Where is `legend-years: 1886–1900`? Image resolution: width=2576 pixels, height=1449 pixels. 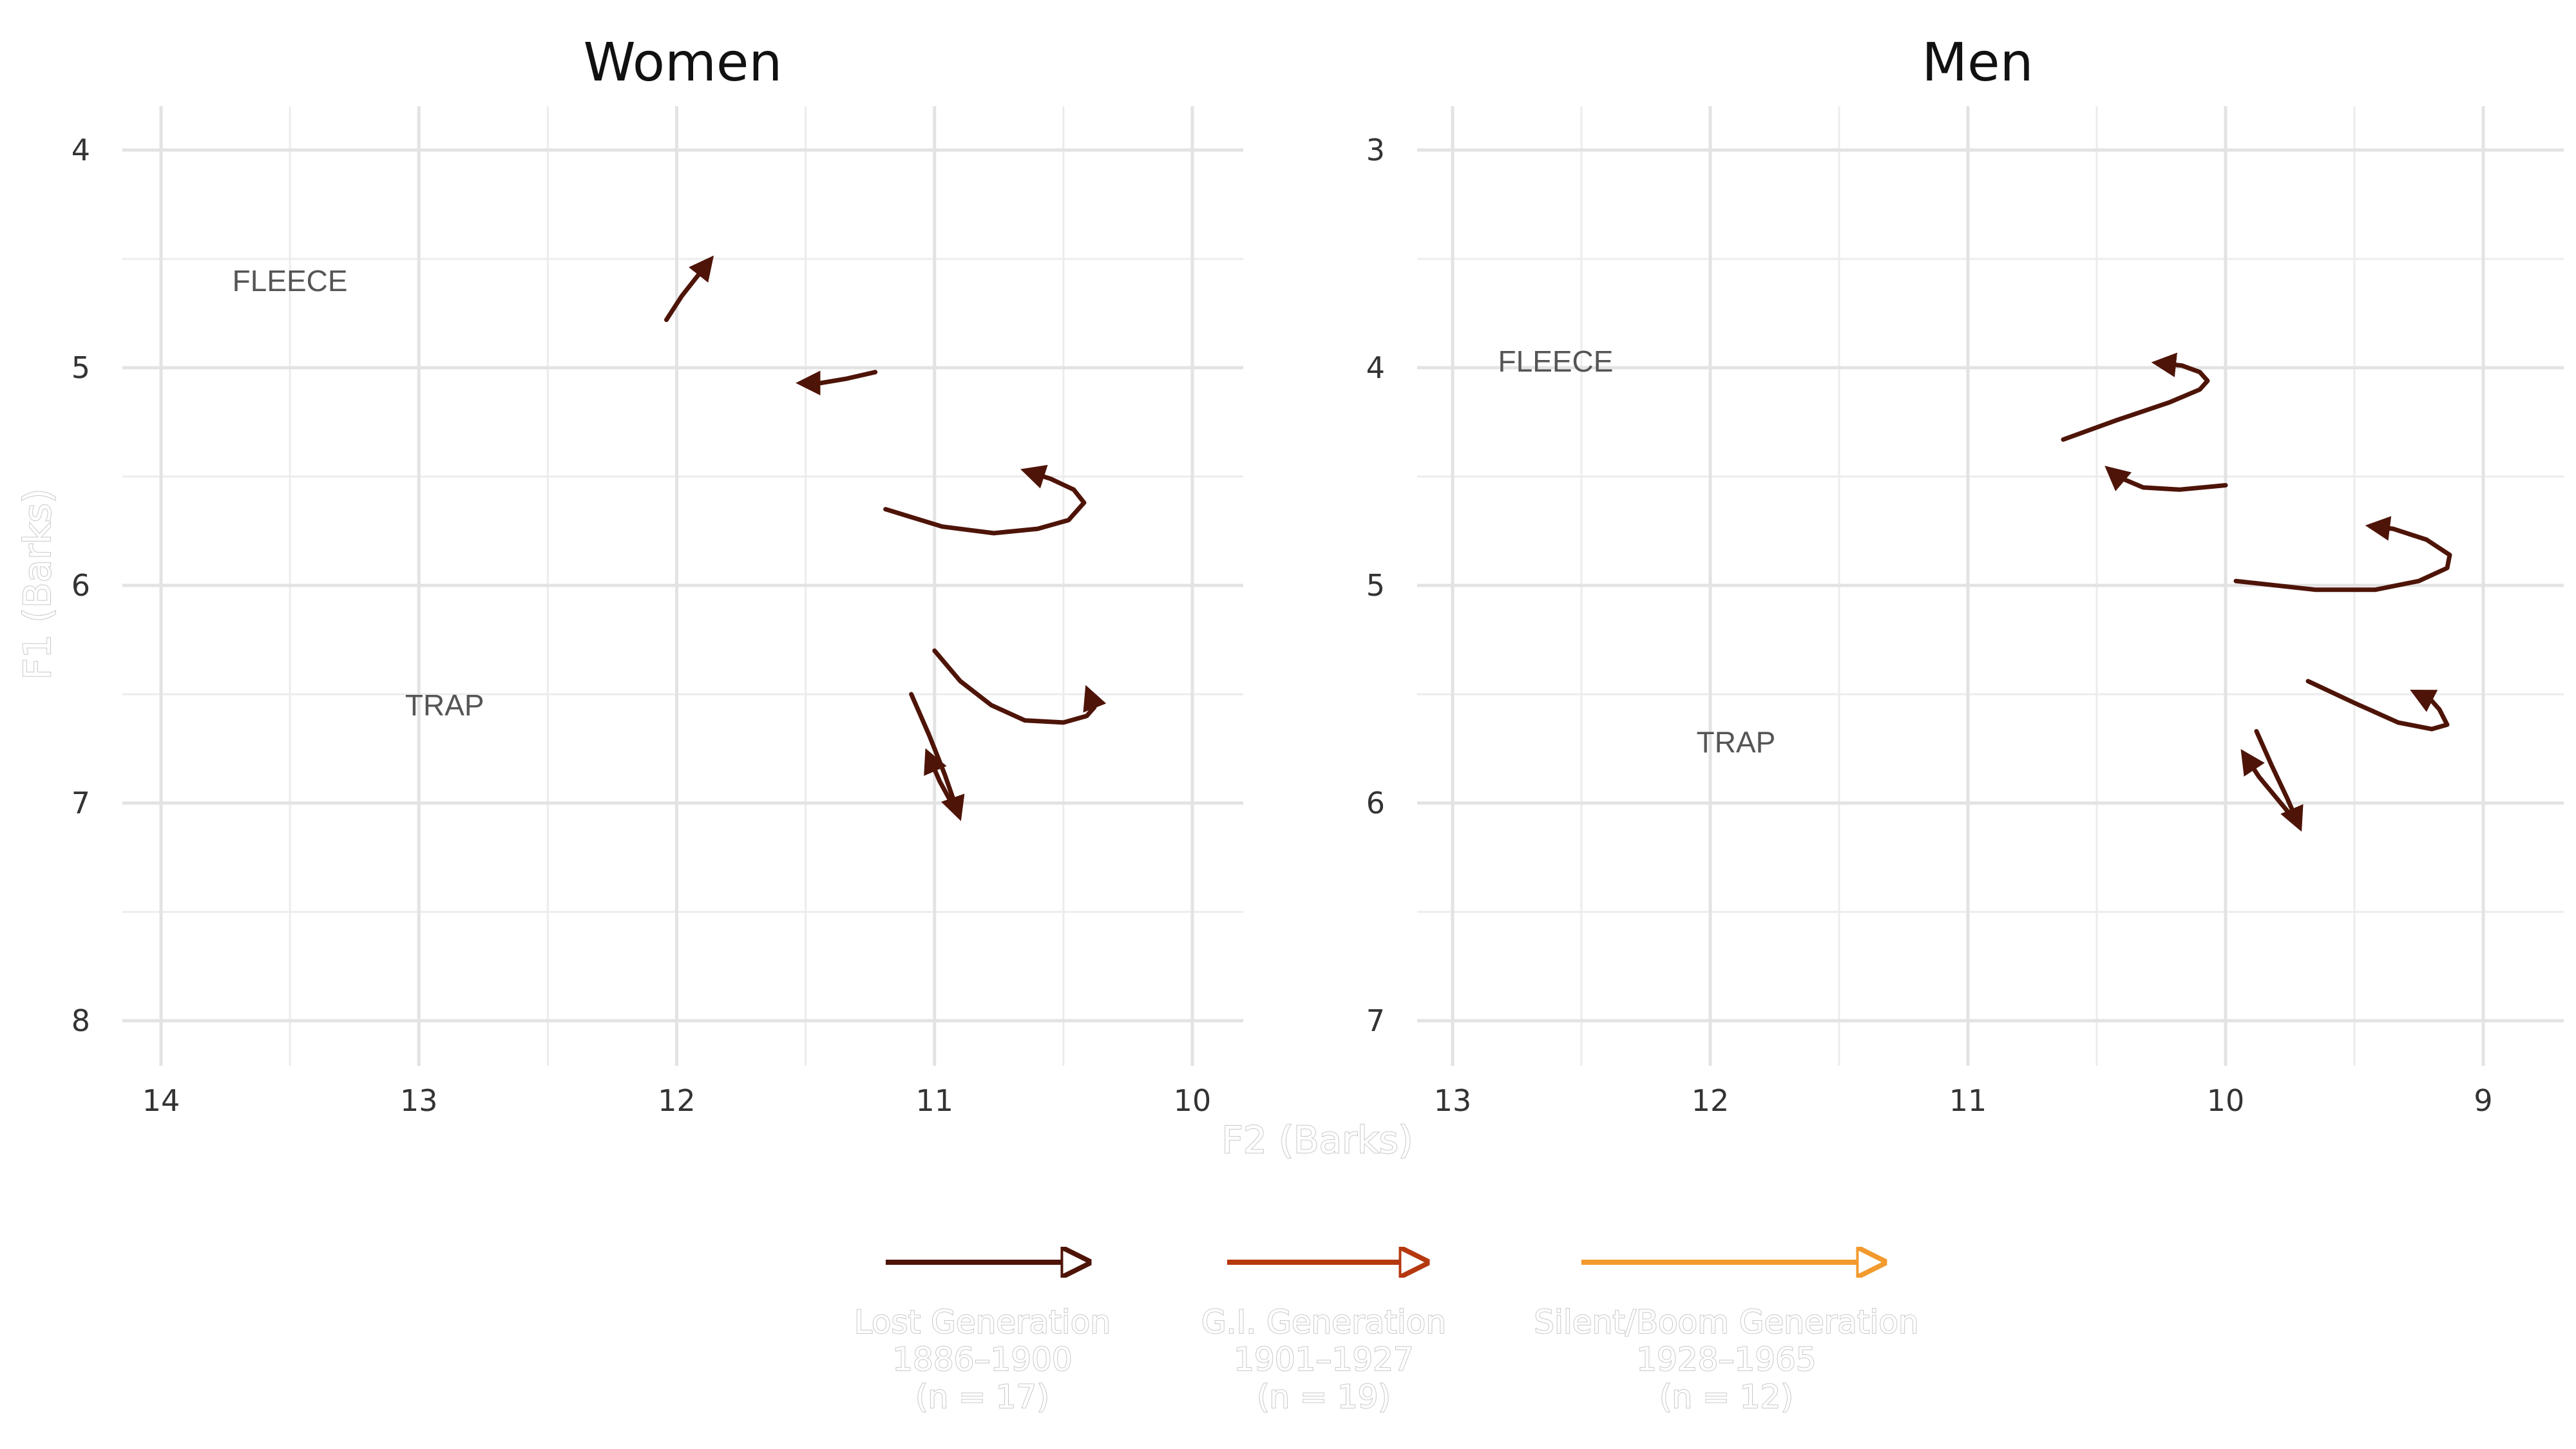
legend-years: 1886–1900 is located at coordinates (982, 1359).